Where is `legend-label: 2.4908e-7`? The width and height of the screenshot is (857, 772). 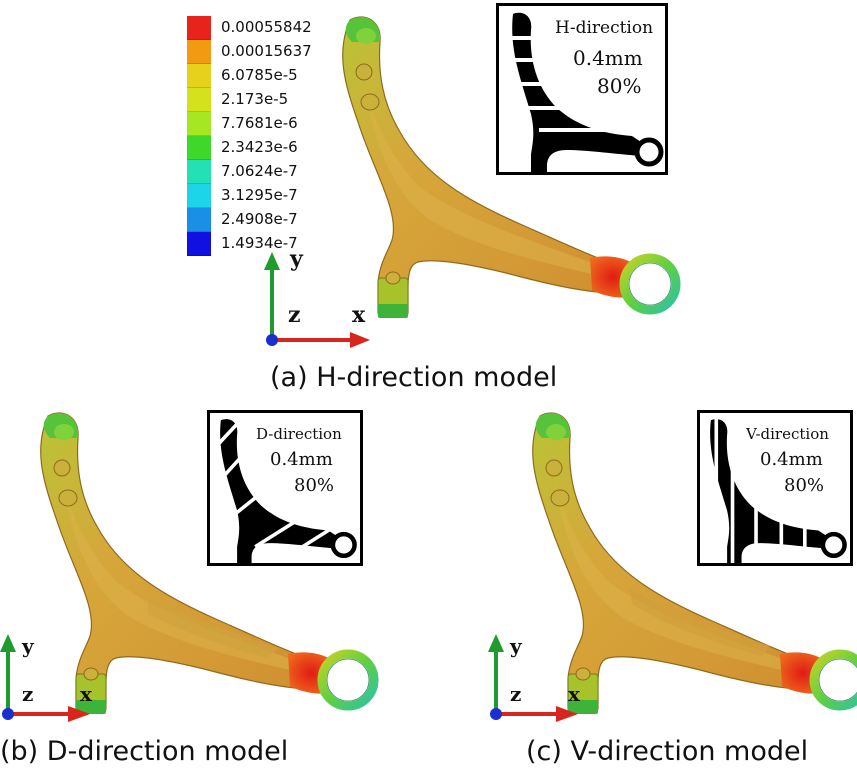 legend-label: 2.4908e-7 is located at coordinates (259, 219).